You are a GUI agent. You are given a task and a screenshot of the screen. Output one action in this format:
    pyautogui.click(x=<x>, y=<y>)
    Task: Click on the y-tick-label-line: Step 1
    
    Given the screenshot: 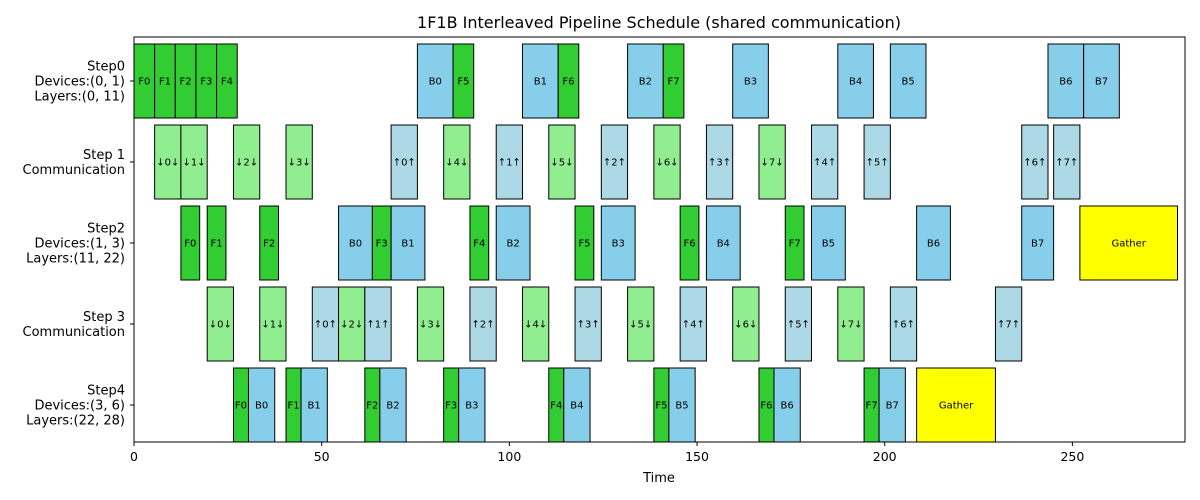 What is the action you would take?
    pyautogui.click(x=104, y=155)
    